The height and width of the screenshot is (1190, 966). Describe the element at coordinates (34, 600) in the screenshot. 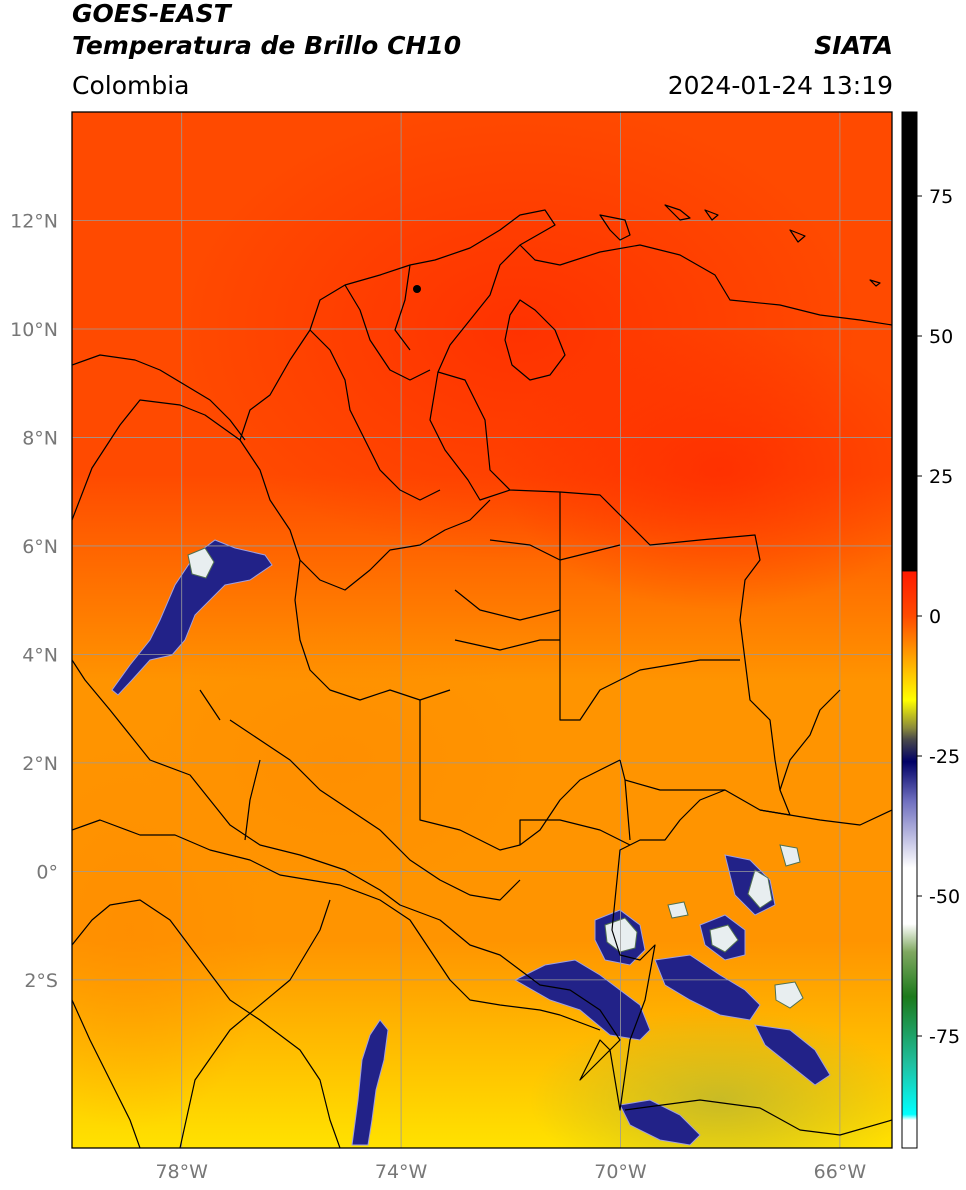

I see `latitude-tick-labels: 12°N 10°N 8°N 6°N 4°N 2°N 0° 2°S` at that location.